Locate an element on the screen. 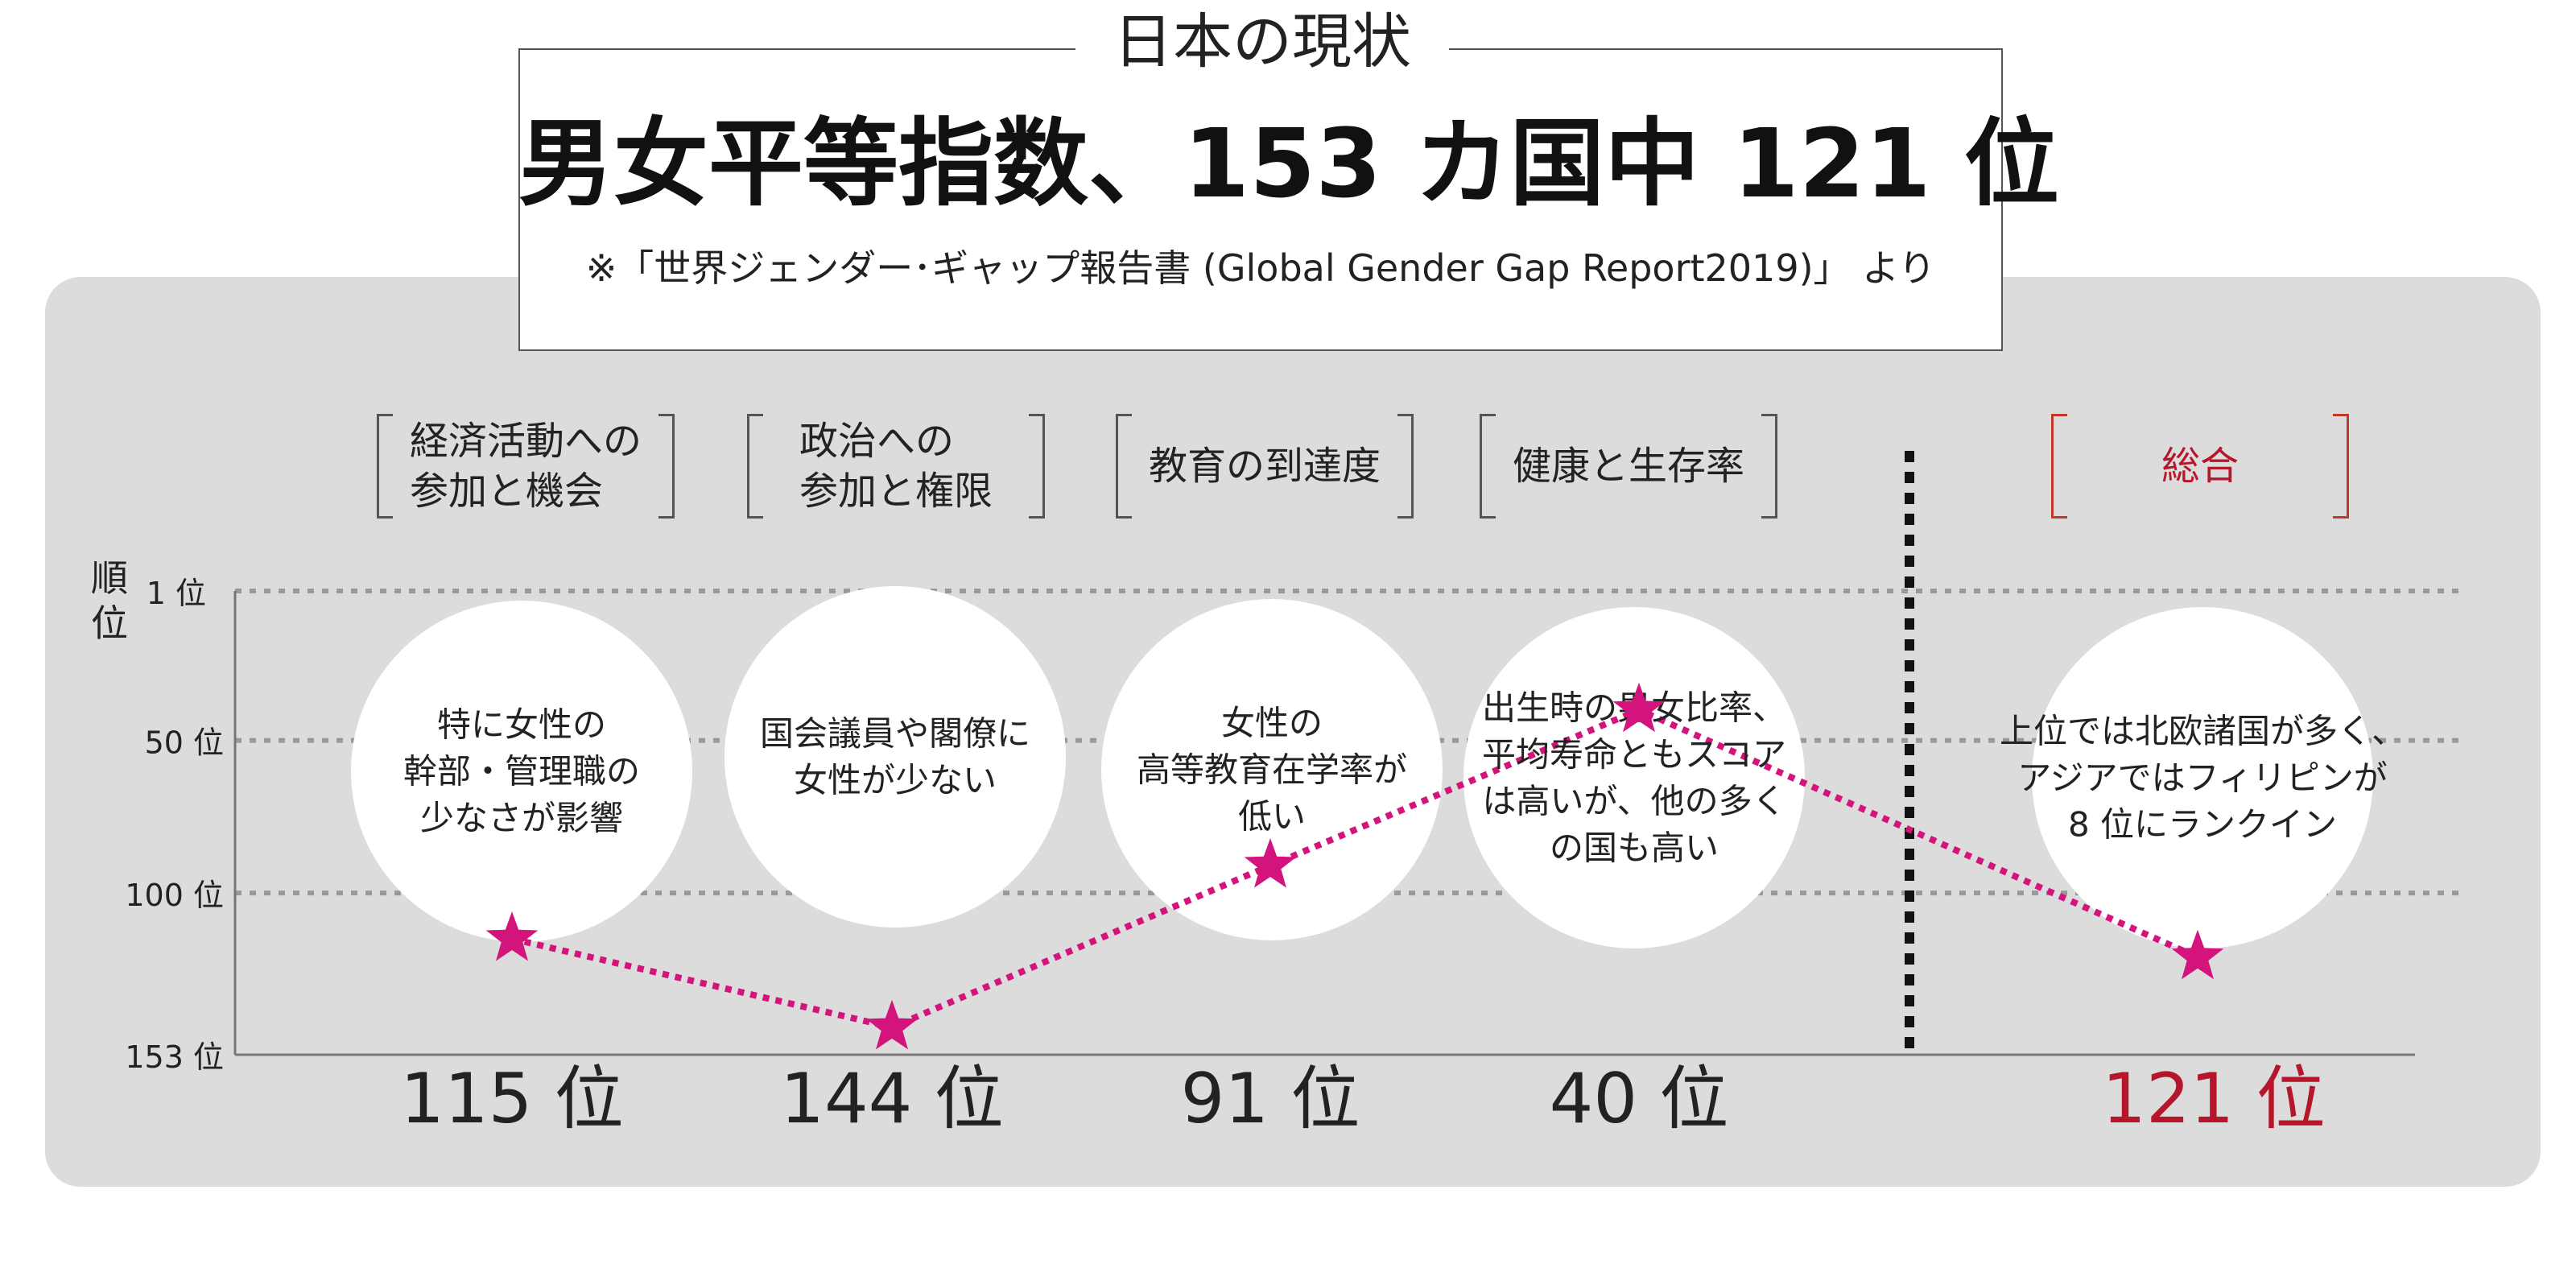 This screenshot has width=2576, height=1285. page-label: 日本の現状 is located at coordinates (1262, 42).